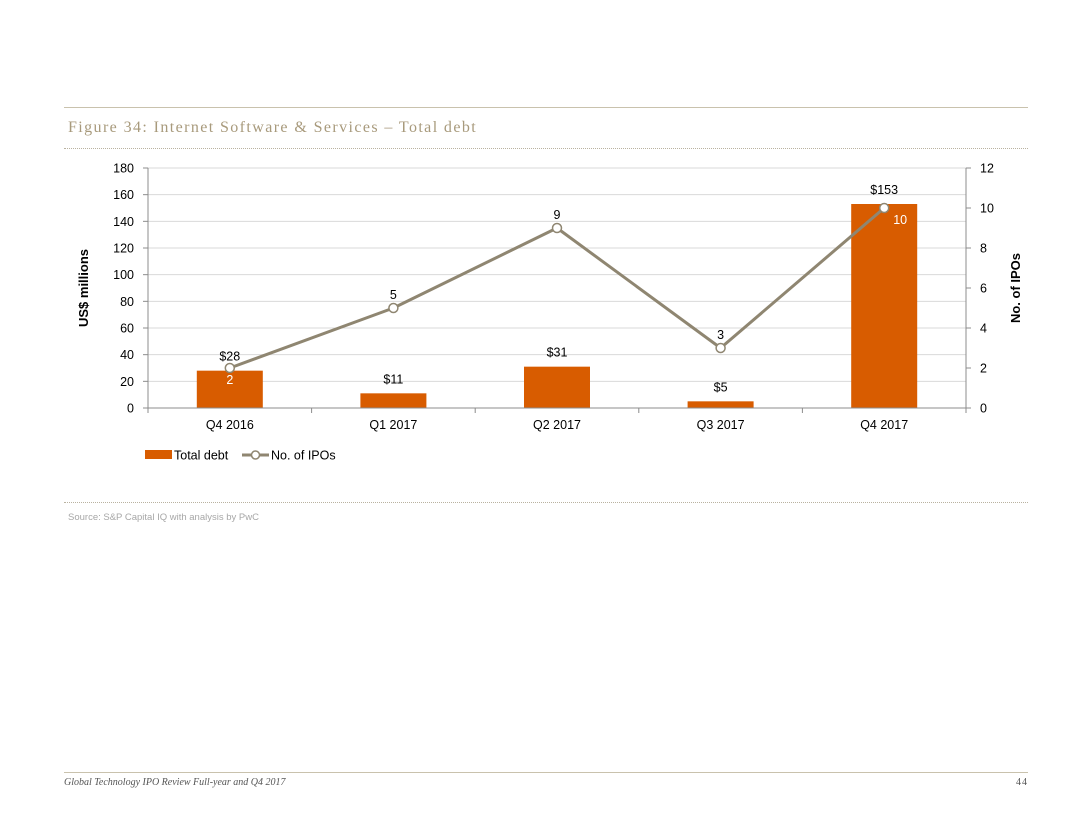  Describe the element at coordinates (303, 456) in the screenshot. I see `legend-label-ipos: No. of IPOs` at that location.